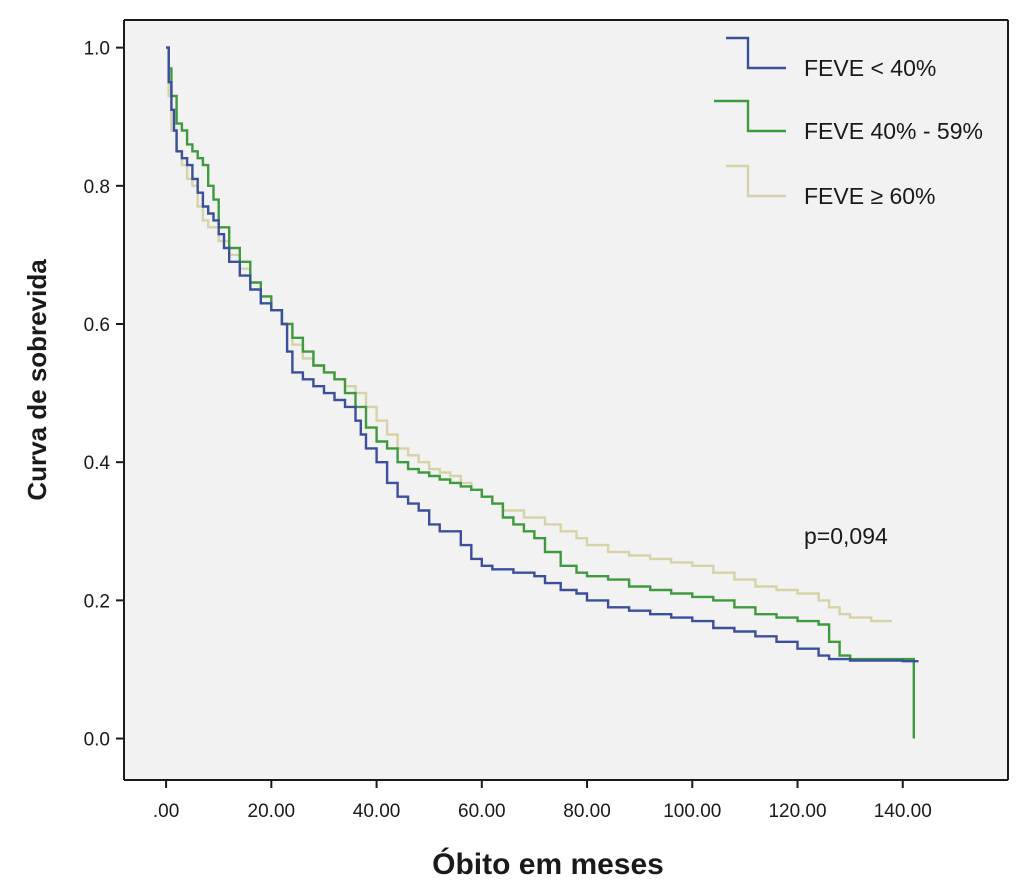 This screenshot has width=1024, height=892. Describe the element at coordinates (272, 811) in the screenshot. I see `x-tick-label: 20.00` at that location.